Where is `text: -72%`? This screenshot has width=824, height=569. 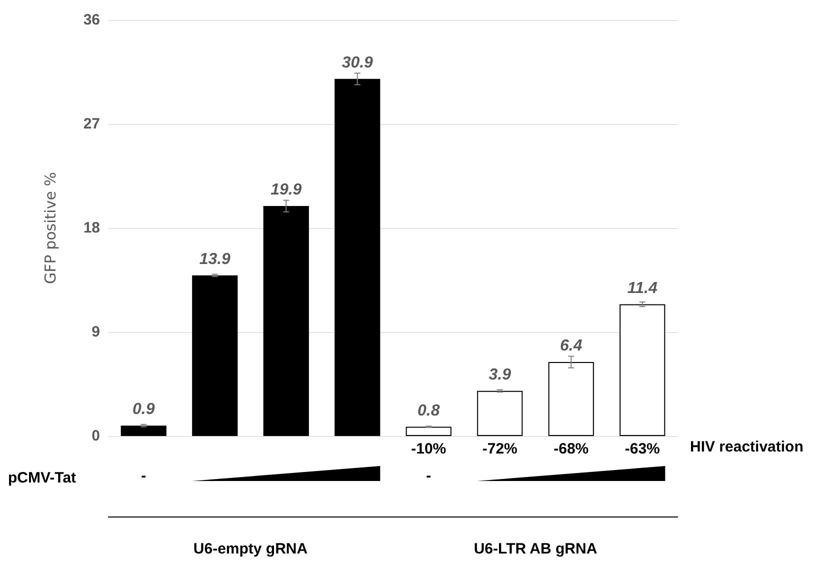 text: -72% is located at coordinates (500, 449).